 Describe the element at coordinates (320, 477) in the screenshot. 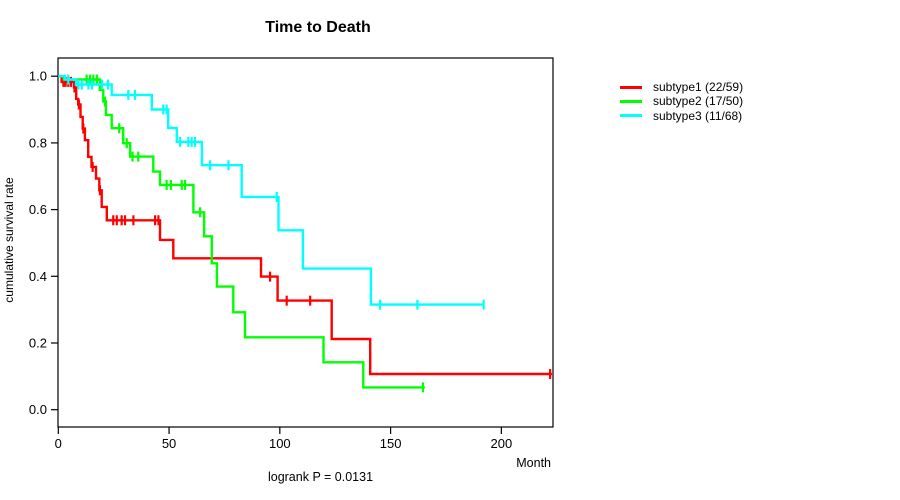

I see `footnote-logrank: logrank P = 0.0131` at that location.